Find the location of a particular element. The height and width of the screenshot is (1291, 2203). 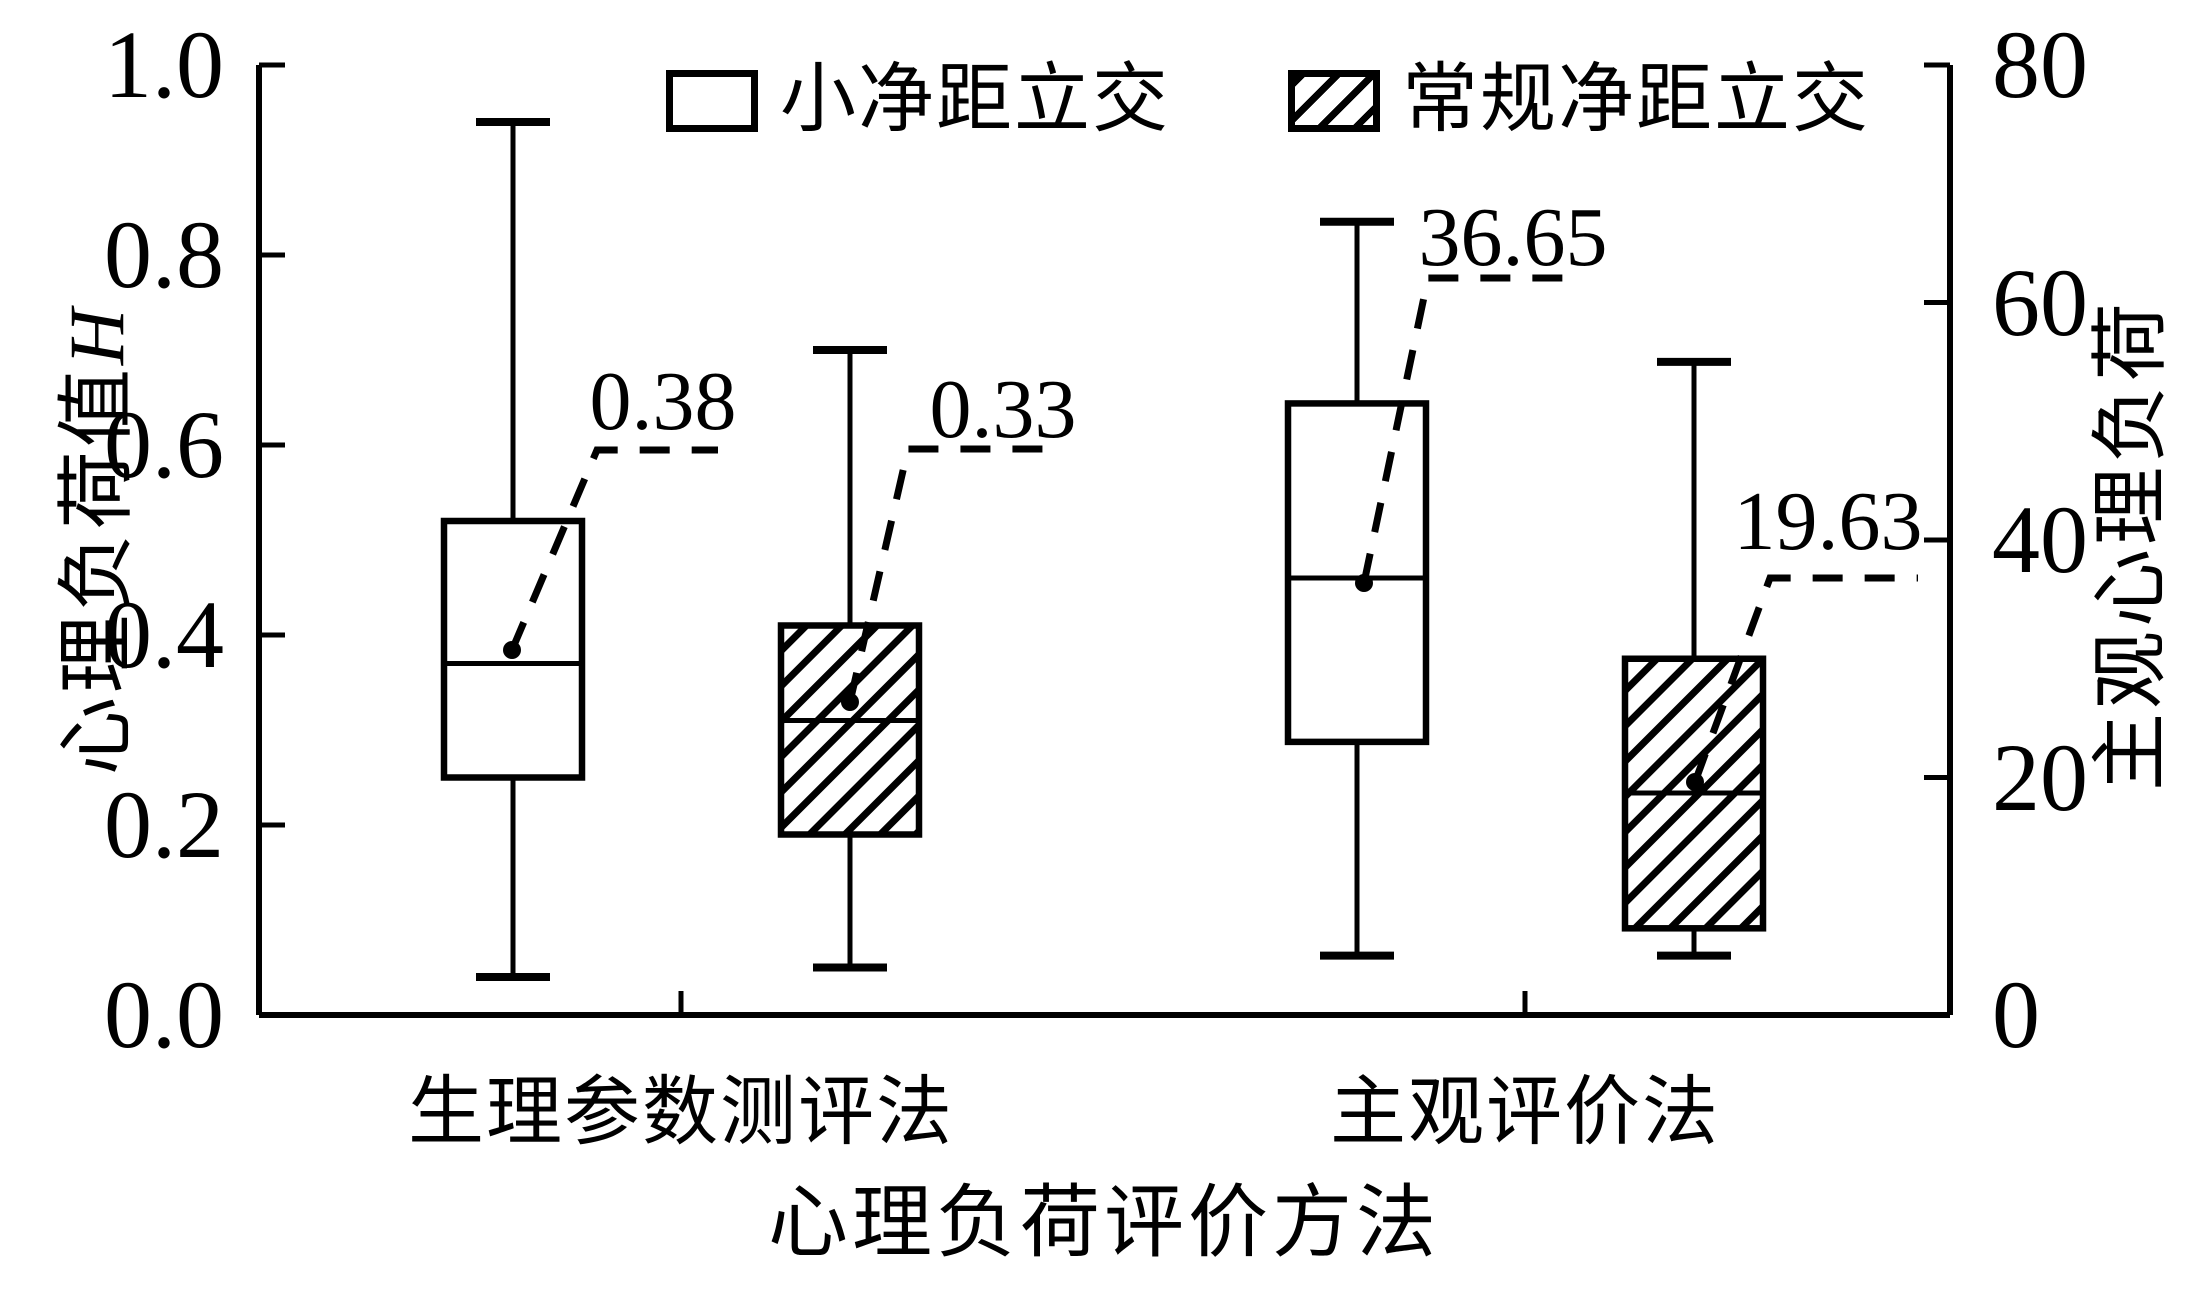

box-hatched is located at coordinates (850, 730).